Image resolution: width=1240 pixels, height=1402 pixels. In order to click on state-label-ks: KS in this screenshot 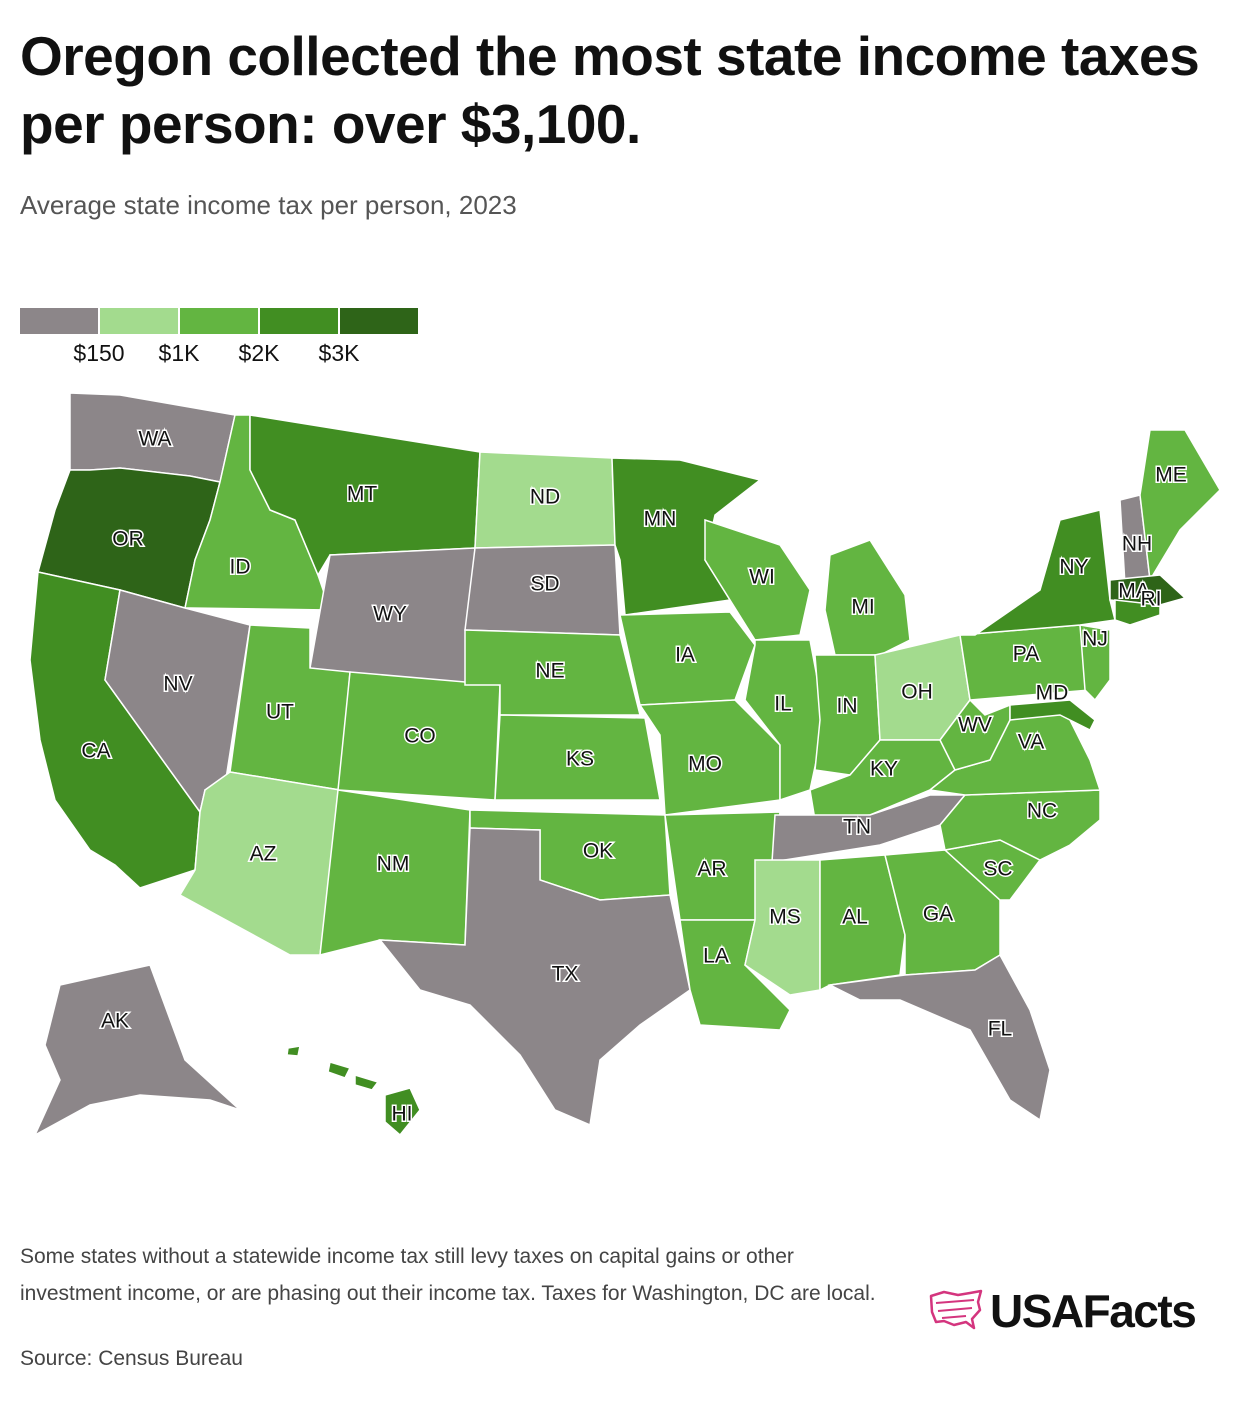, I will do `click(580, 759)`.